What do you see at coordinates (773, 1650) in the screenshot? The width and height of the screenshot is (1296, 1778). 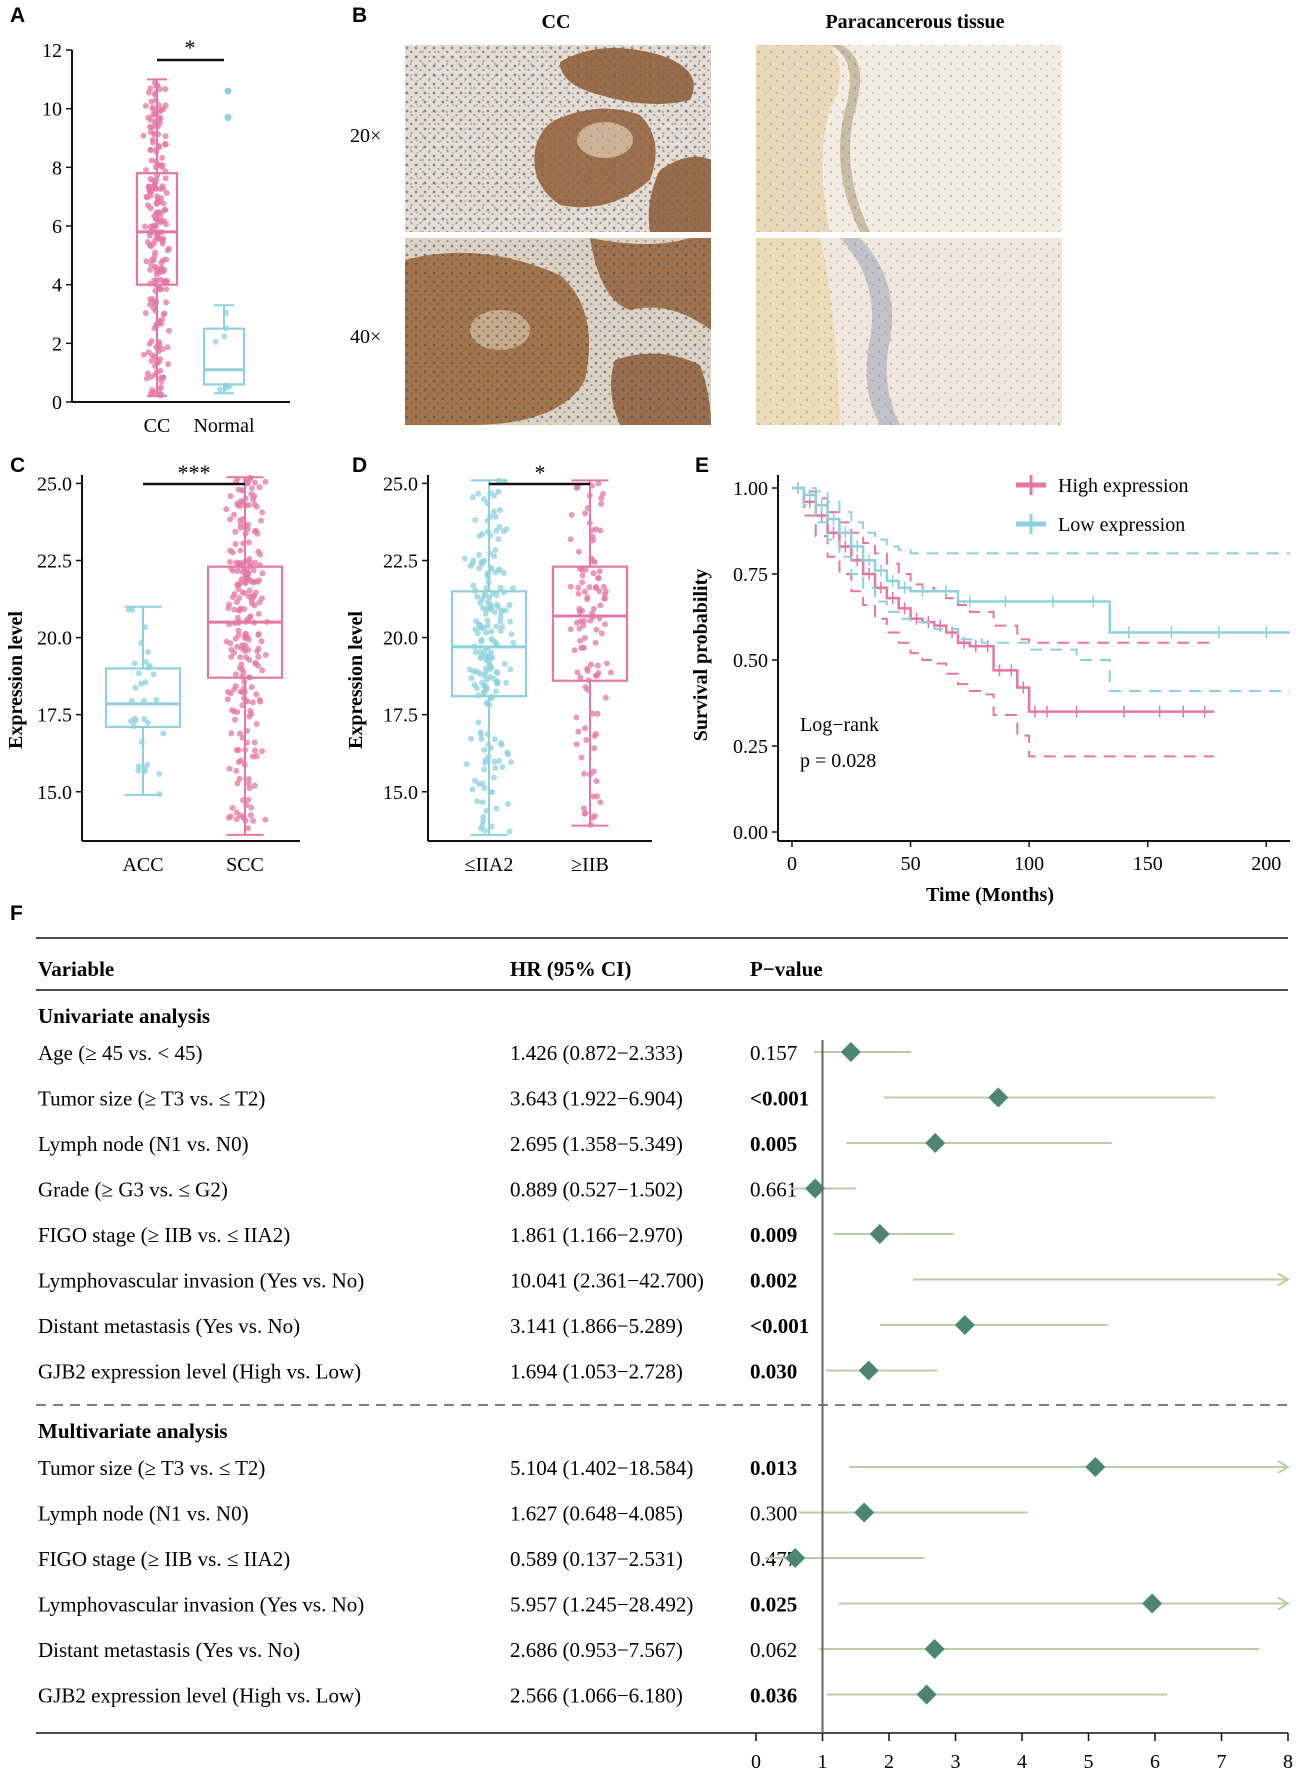 I see `f-row-p: 0.062` at bounding box center [773, 1650].